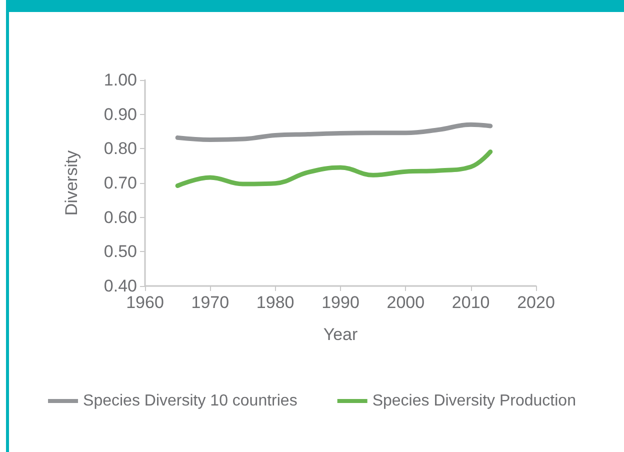 The width and height of the screenshot is (624, 452). What do you see at coordinates (190, 401) in the screenshot?
I see `legend-label: Species Diversity 10 countries` at bounding box center [190, 401].